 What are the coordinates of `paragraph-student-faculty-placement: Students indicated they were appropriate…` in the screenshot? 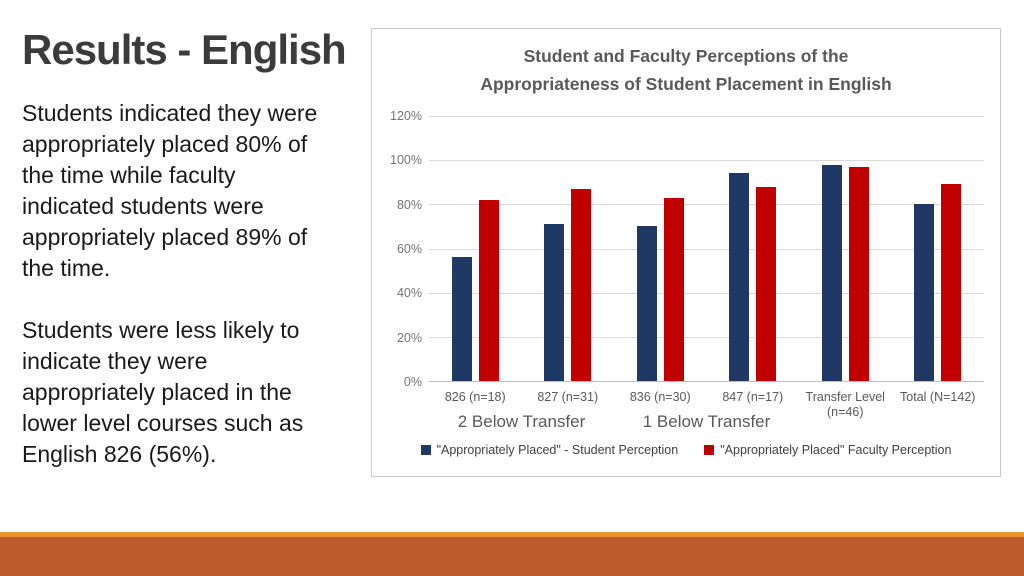 It's located at (170, 190).